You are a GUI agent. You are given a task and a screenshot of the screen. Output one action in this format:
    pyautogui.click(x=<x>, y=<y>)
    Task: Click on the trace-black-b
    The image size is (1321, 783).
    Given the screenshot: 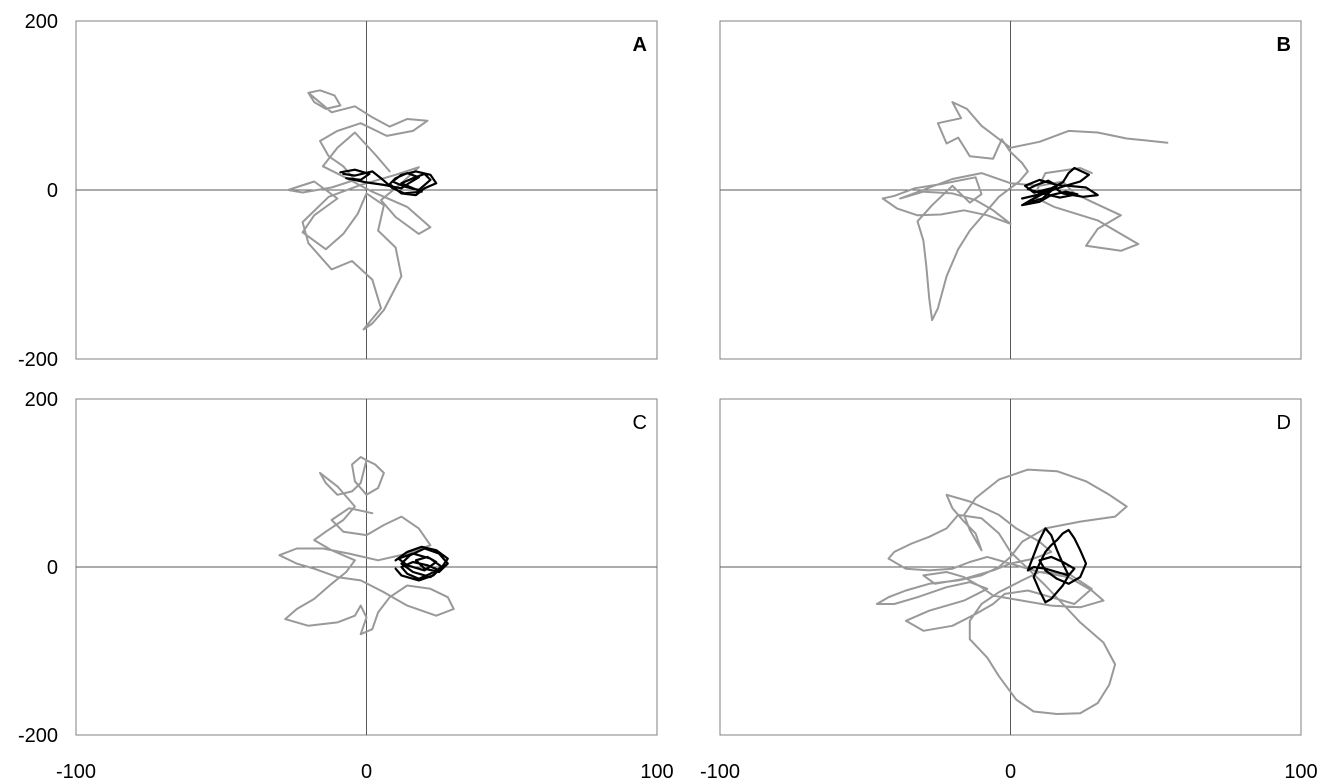 What is the action you would take?
    pyautogui.click(x=1060, y=186)
    